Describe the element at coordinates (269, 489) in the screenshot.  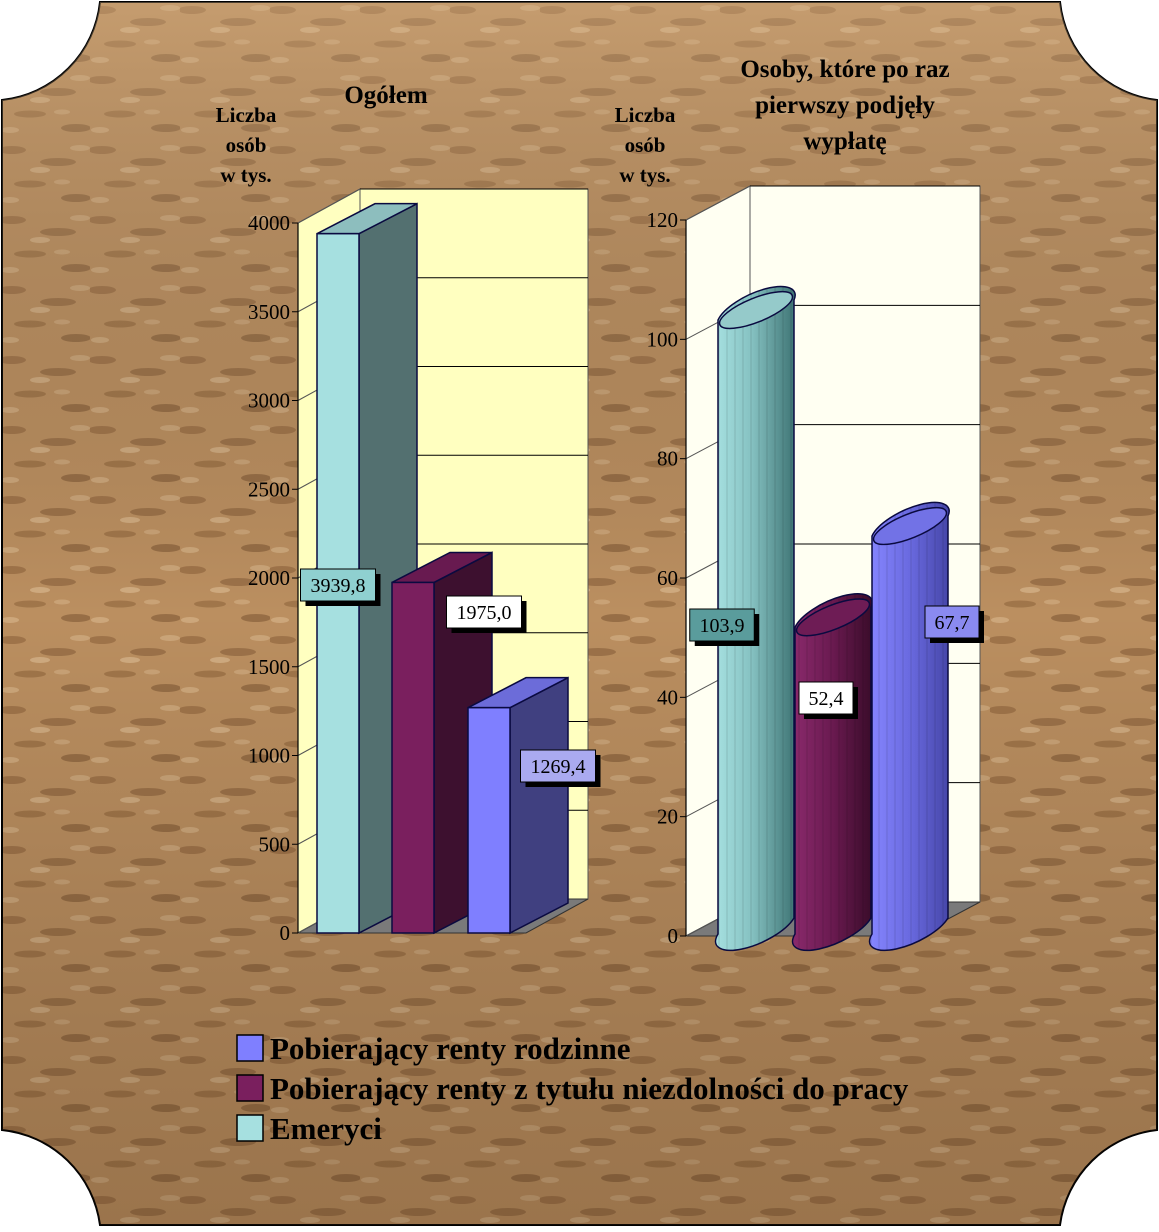
I see `y-tick-label: 2500` at that location.